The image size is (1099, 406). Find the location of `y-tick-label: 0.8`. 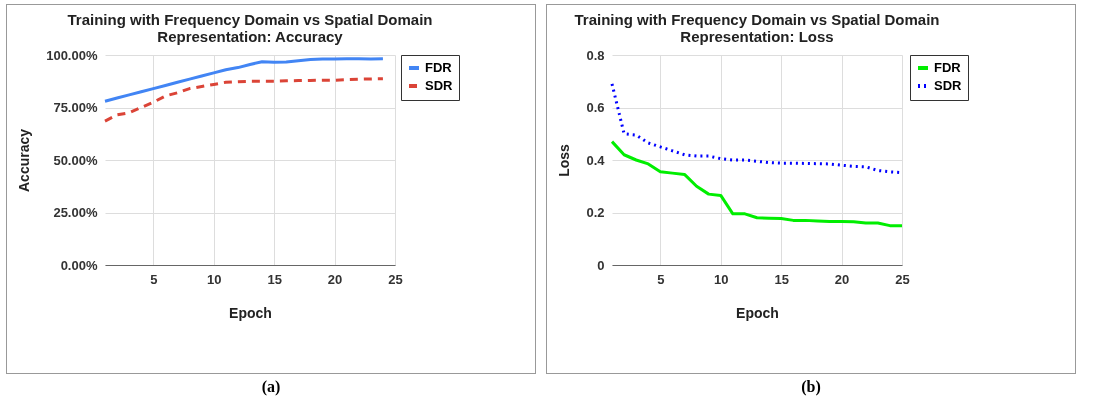

y-tick-label: 0.8 is located at coordinates (595, 55).